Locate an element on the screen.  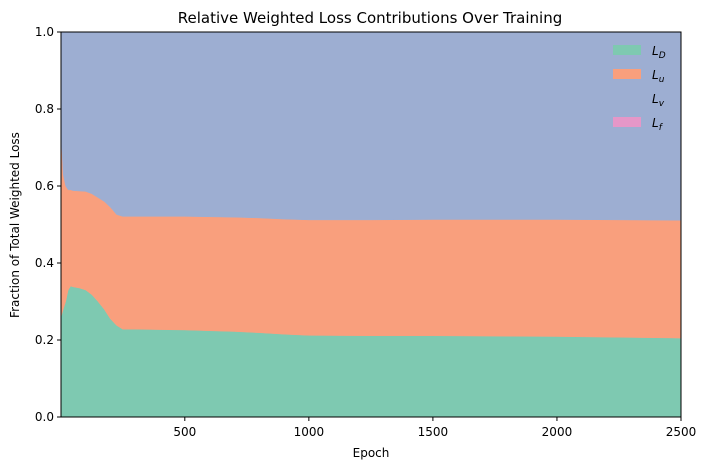
x-tick-label: 1000 is located at coordinates (309, 432).